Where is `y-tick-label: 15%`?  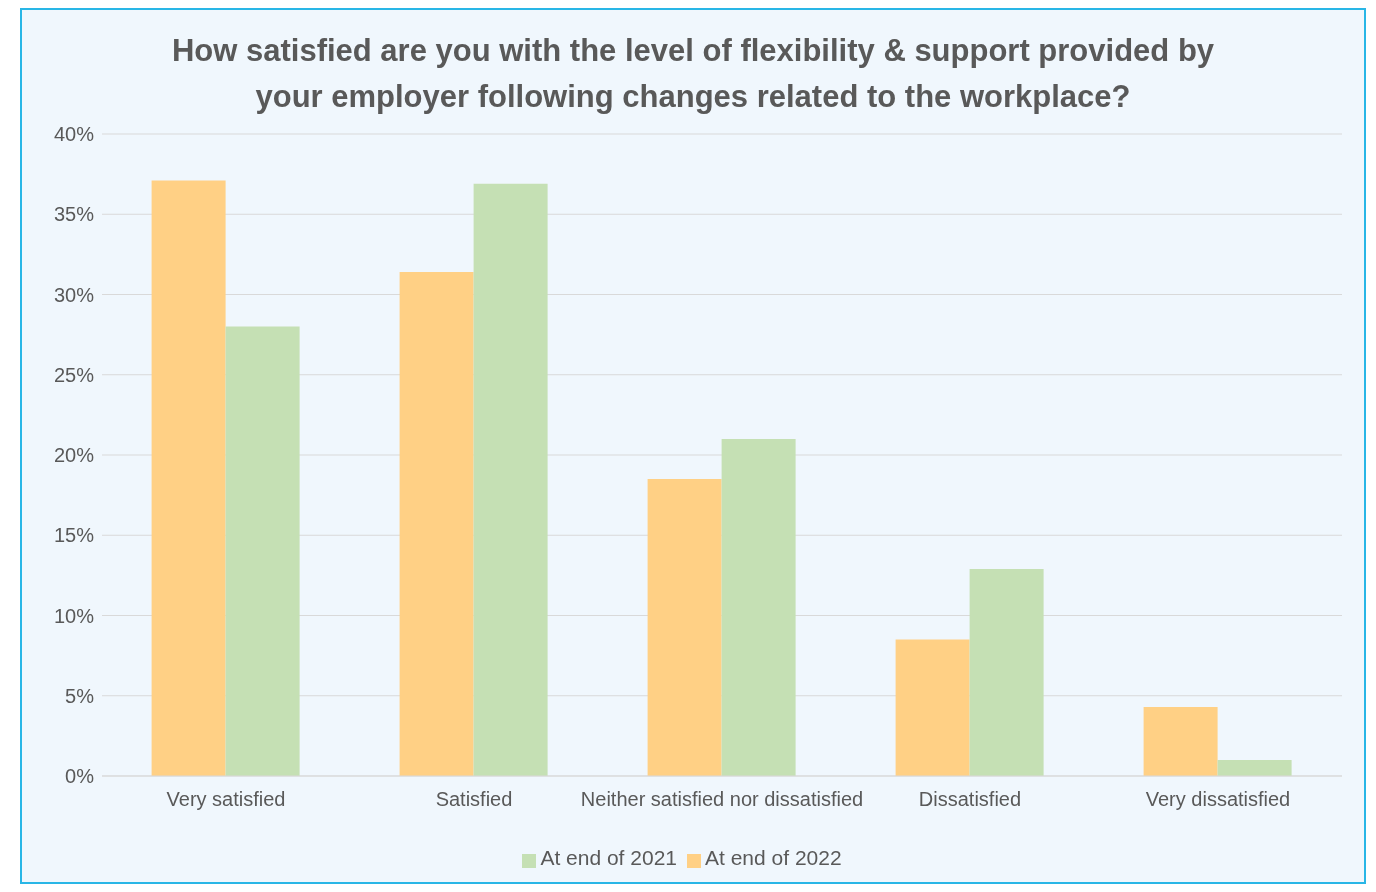
y-tick-label: 15% is located at coordinates (74, 535).